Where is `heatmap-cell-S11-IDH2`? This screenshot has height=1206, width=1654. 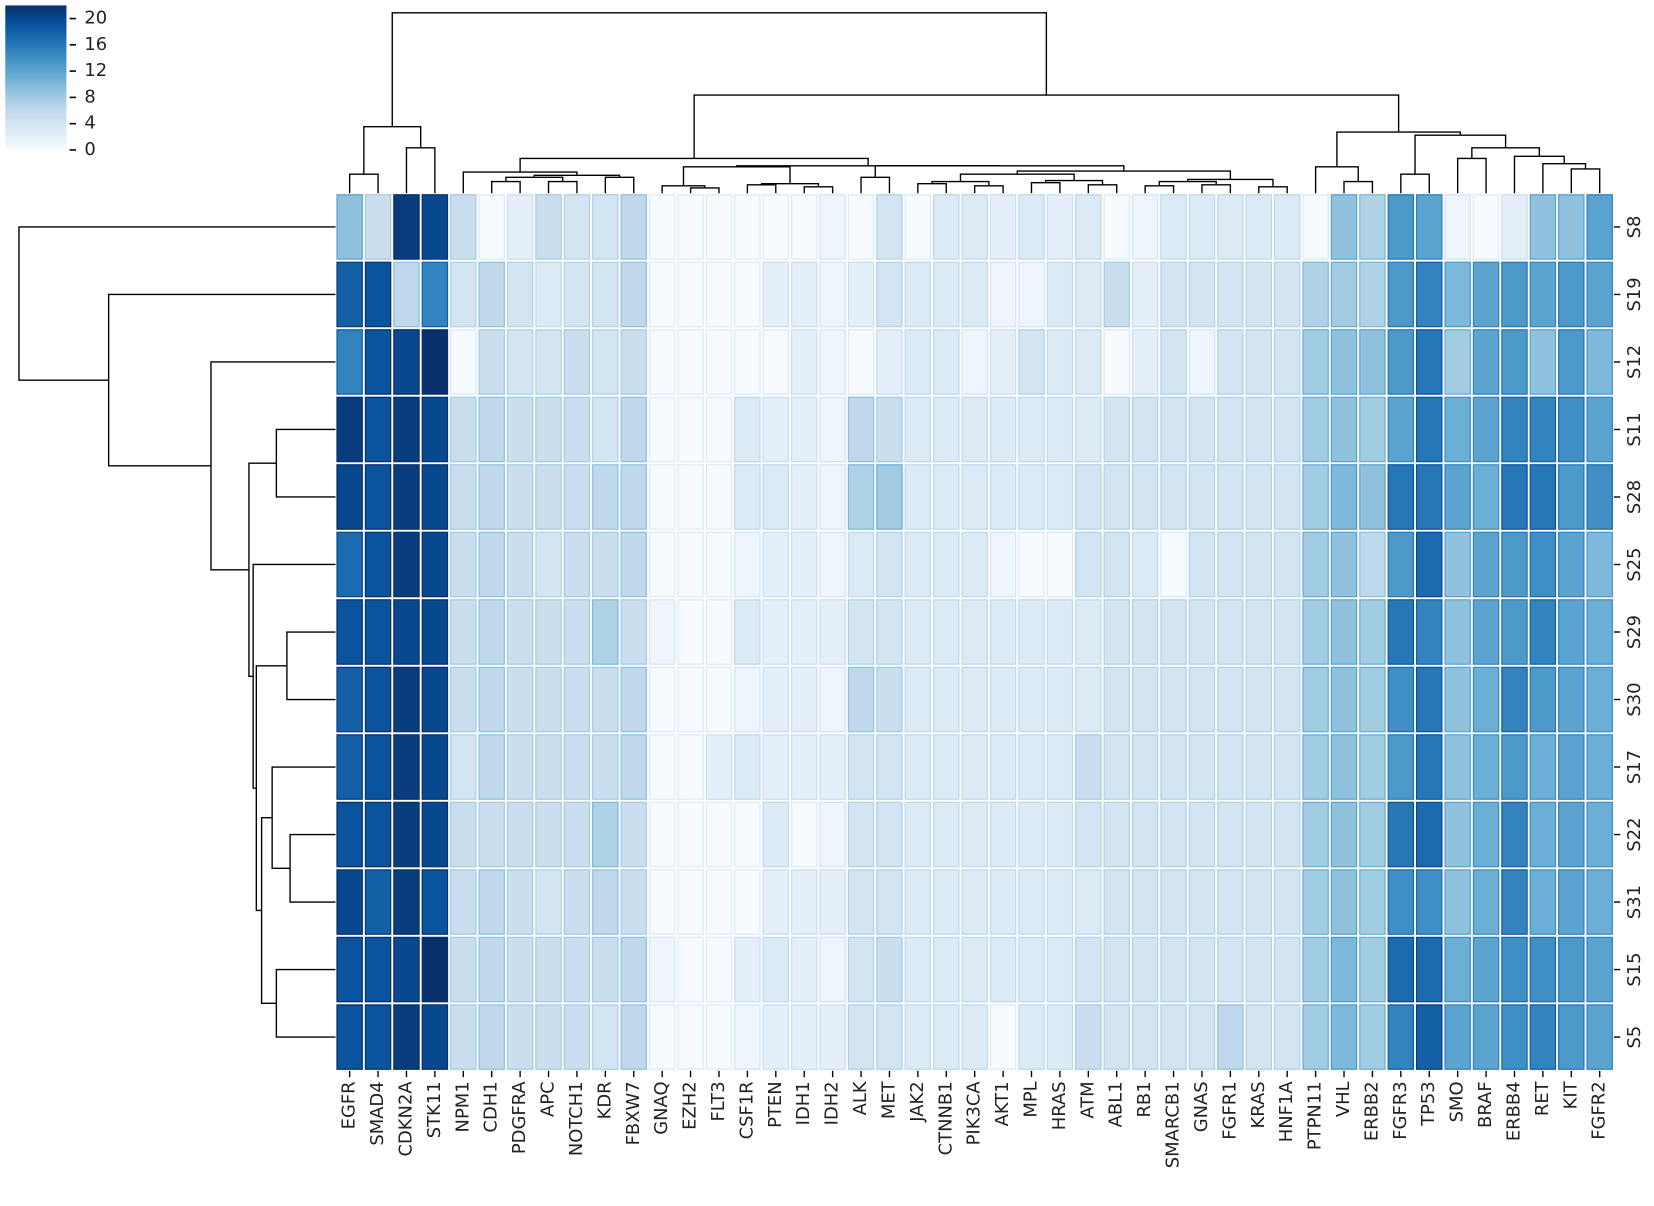 heatmap-cell-S11-IDH2 is located at coordinates (832, 429).